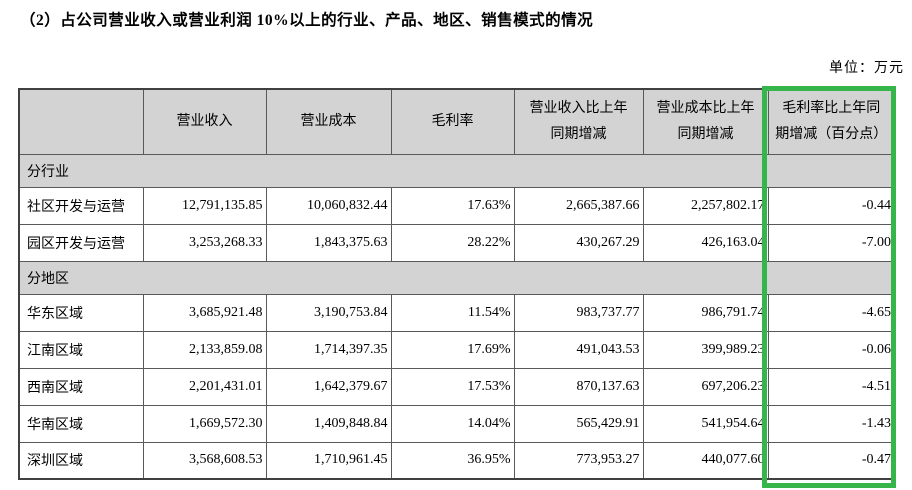 This screenshot has height=490, width=912. What do you see at coordinates (307, 20) in the screenshot?
I see `page-title: （2）占公司营业收入或营业利润 10%以上的行业、产品、地区、销售模式的情况` at bounding box center [307, 20].